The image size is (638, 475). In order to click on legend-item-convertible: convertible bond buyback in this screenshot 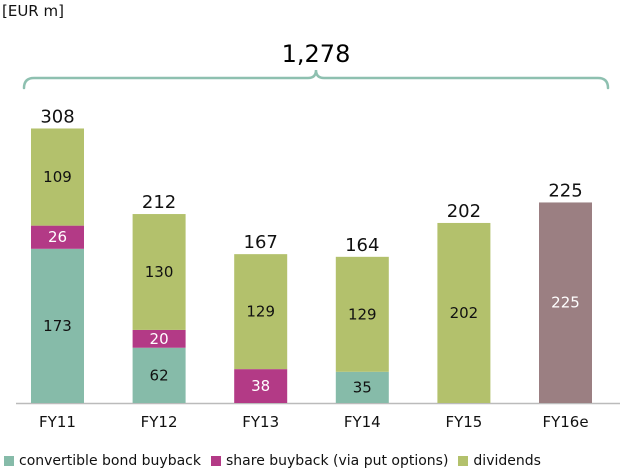, I will do `click(102, 461)`.